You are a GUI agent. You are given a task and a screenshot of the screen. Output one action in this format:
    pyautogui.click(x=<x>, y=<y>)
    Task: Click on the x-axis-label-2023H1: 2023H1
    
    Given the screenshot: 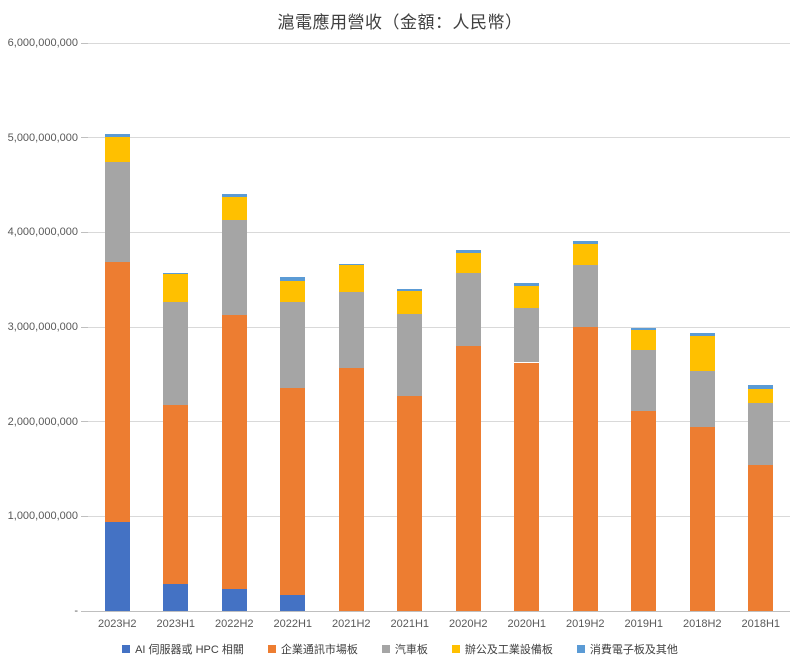 What is the action you would take?
    pyautogui.click(x=176, y=624)
    